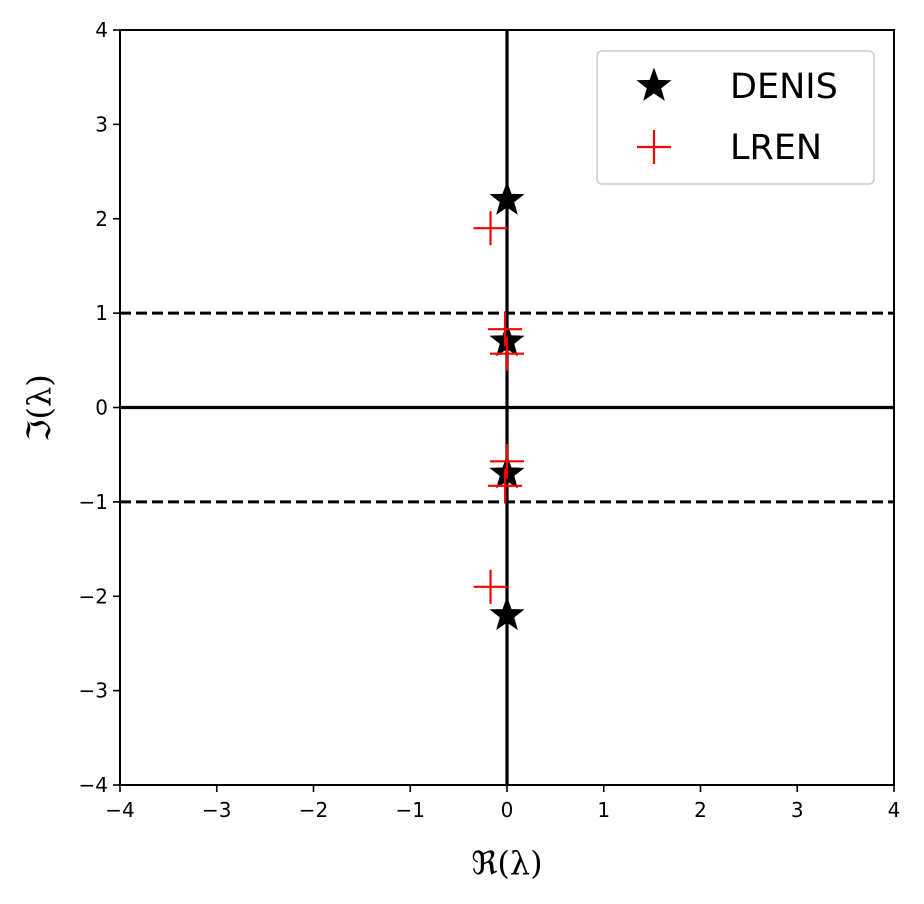  I want to click on x-tick-label: 0, so click(507, 810).